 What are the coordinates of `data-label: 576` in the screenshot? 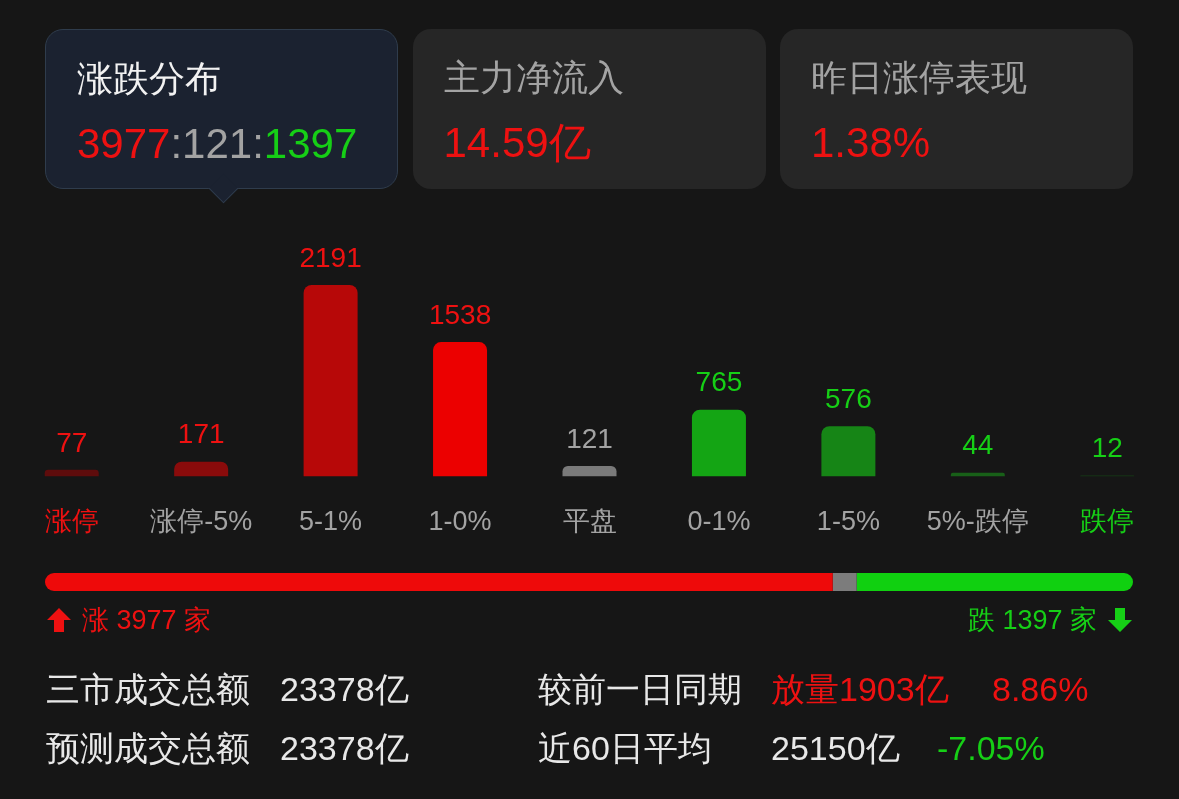 It's located at (848, 398).